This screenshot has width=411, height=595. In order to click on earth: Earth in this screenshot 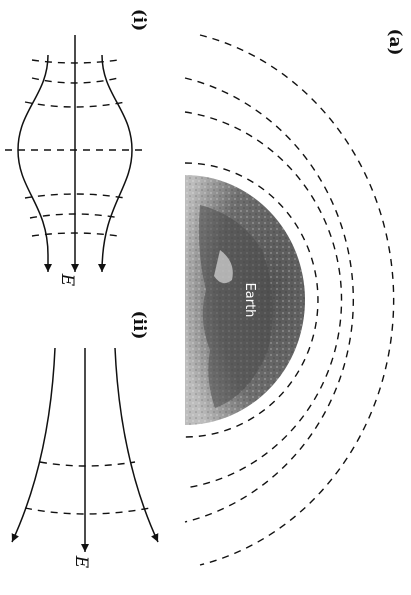, I will do `click(245, 300)`.